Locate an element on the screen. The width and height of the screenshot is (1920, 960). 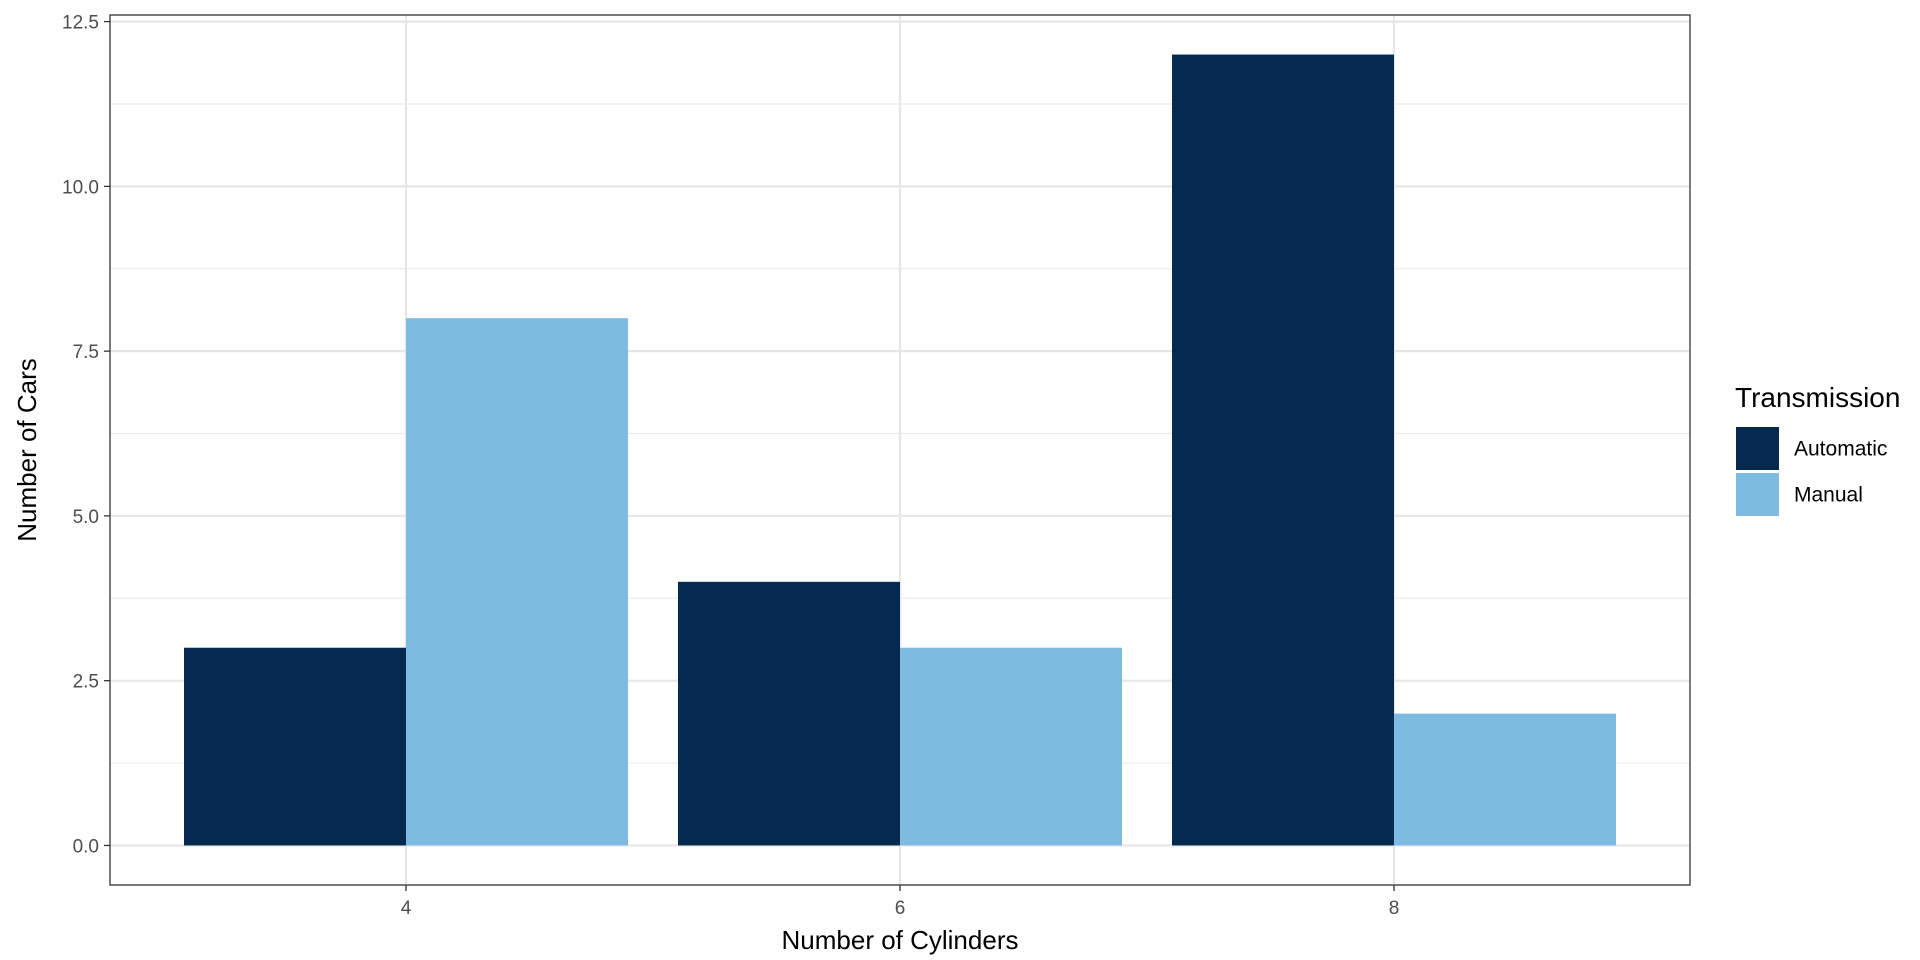
y-tick-label: 2.5 is located at coordinates (86, 682).